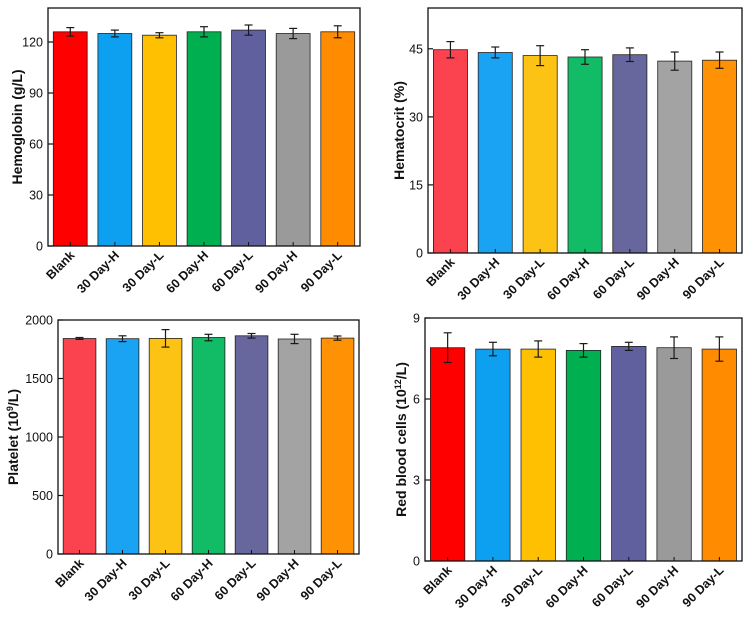 This screenshot has width=754, height=620. I want to click on hemoglobin-category-label-1: Blank, so click(60, 265).